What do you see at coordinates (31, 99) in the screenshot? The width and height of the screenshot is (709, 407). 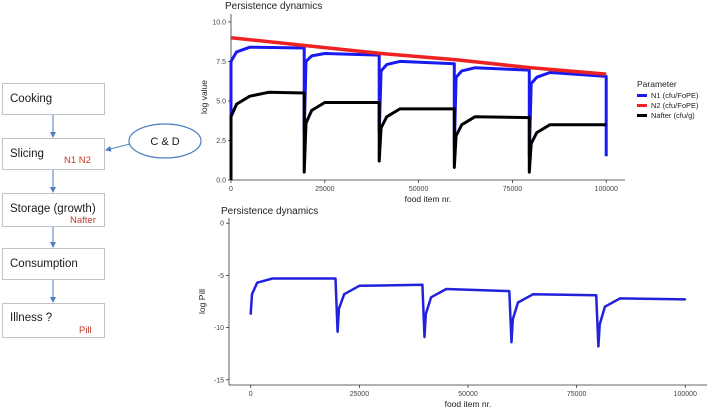 I see `flow-box-label: Cooking` at bounding box center [31, 99].